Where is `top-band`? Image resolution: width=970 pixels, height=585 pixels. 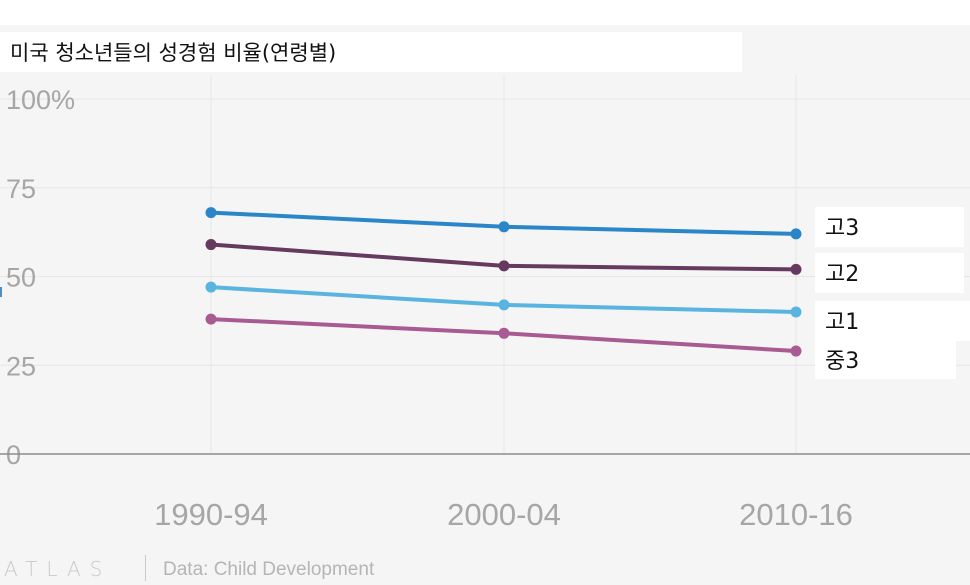 top-band is located at coordinates (485, 12).